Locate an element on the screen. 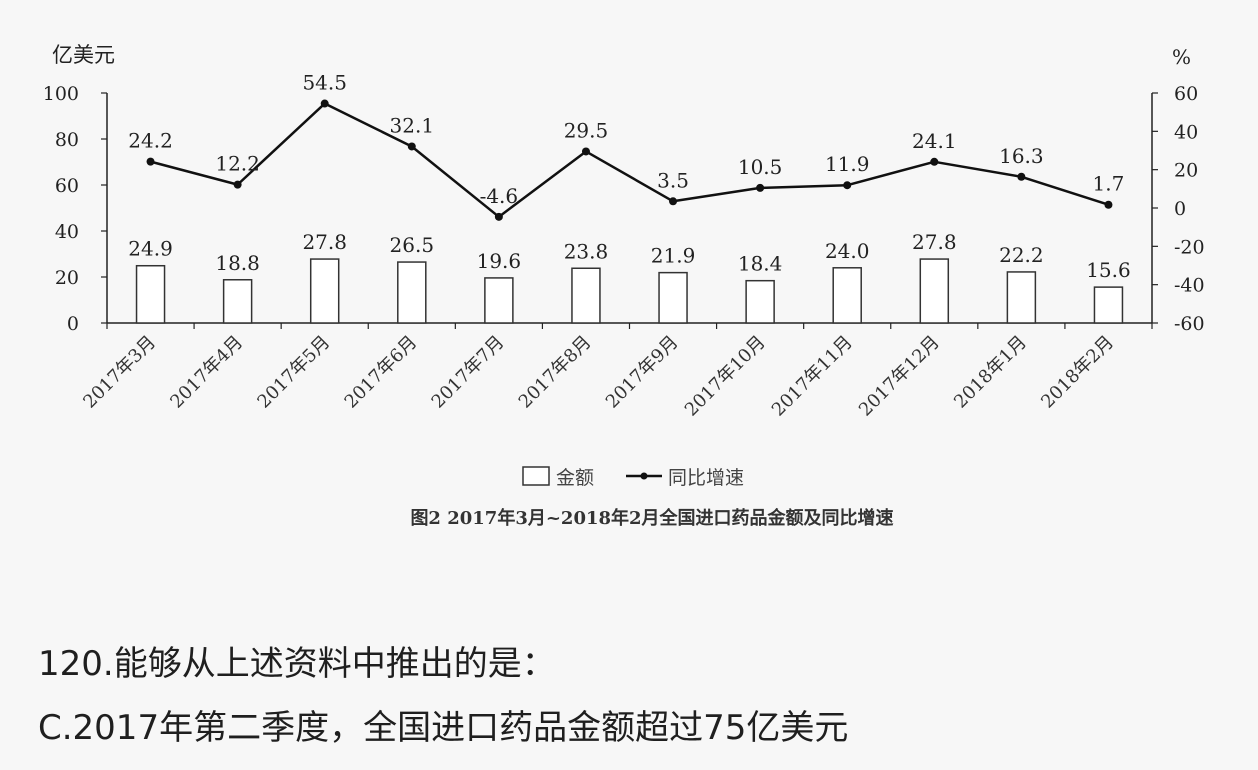 The height and width of the screenshot is (770, 1258). line-value-label: 10.5 is located at coordinates (760, 167).